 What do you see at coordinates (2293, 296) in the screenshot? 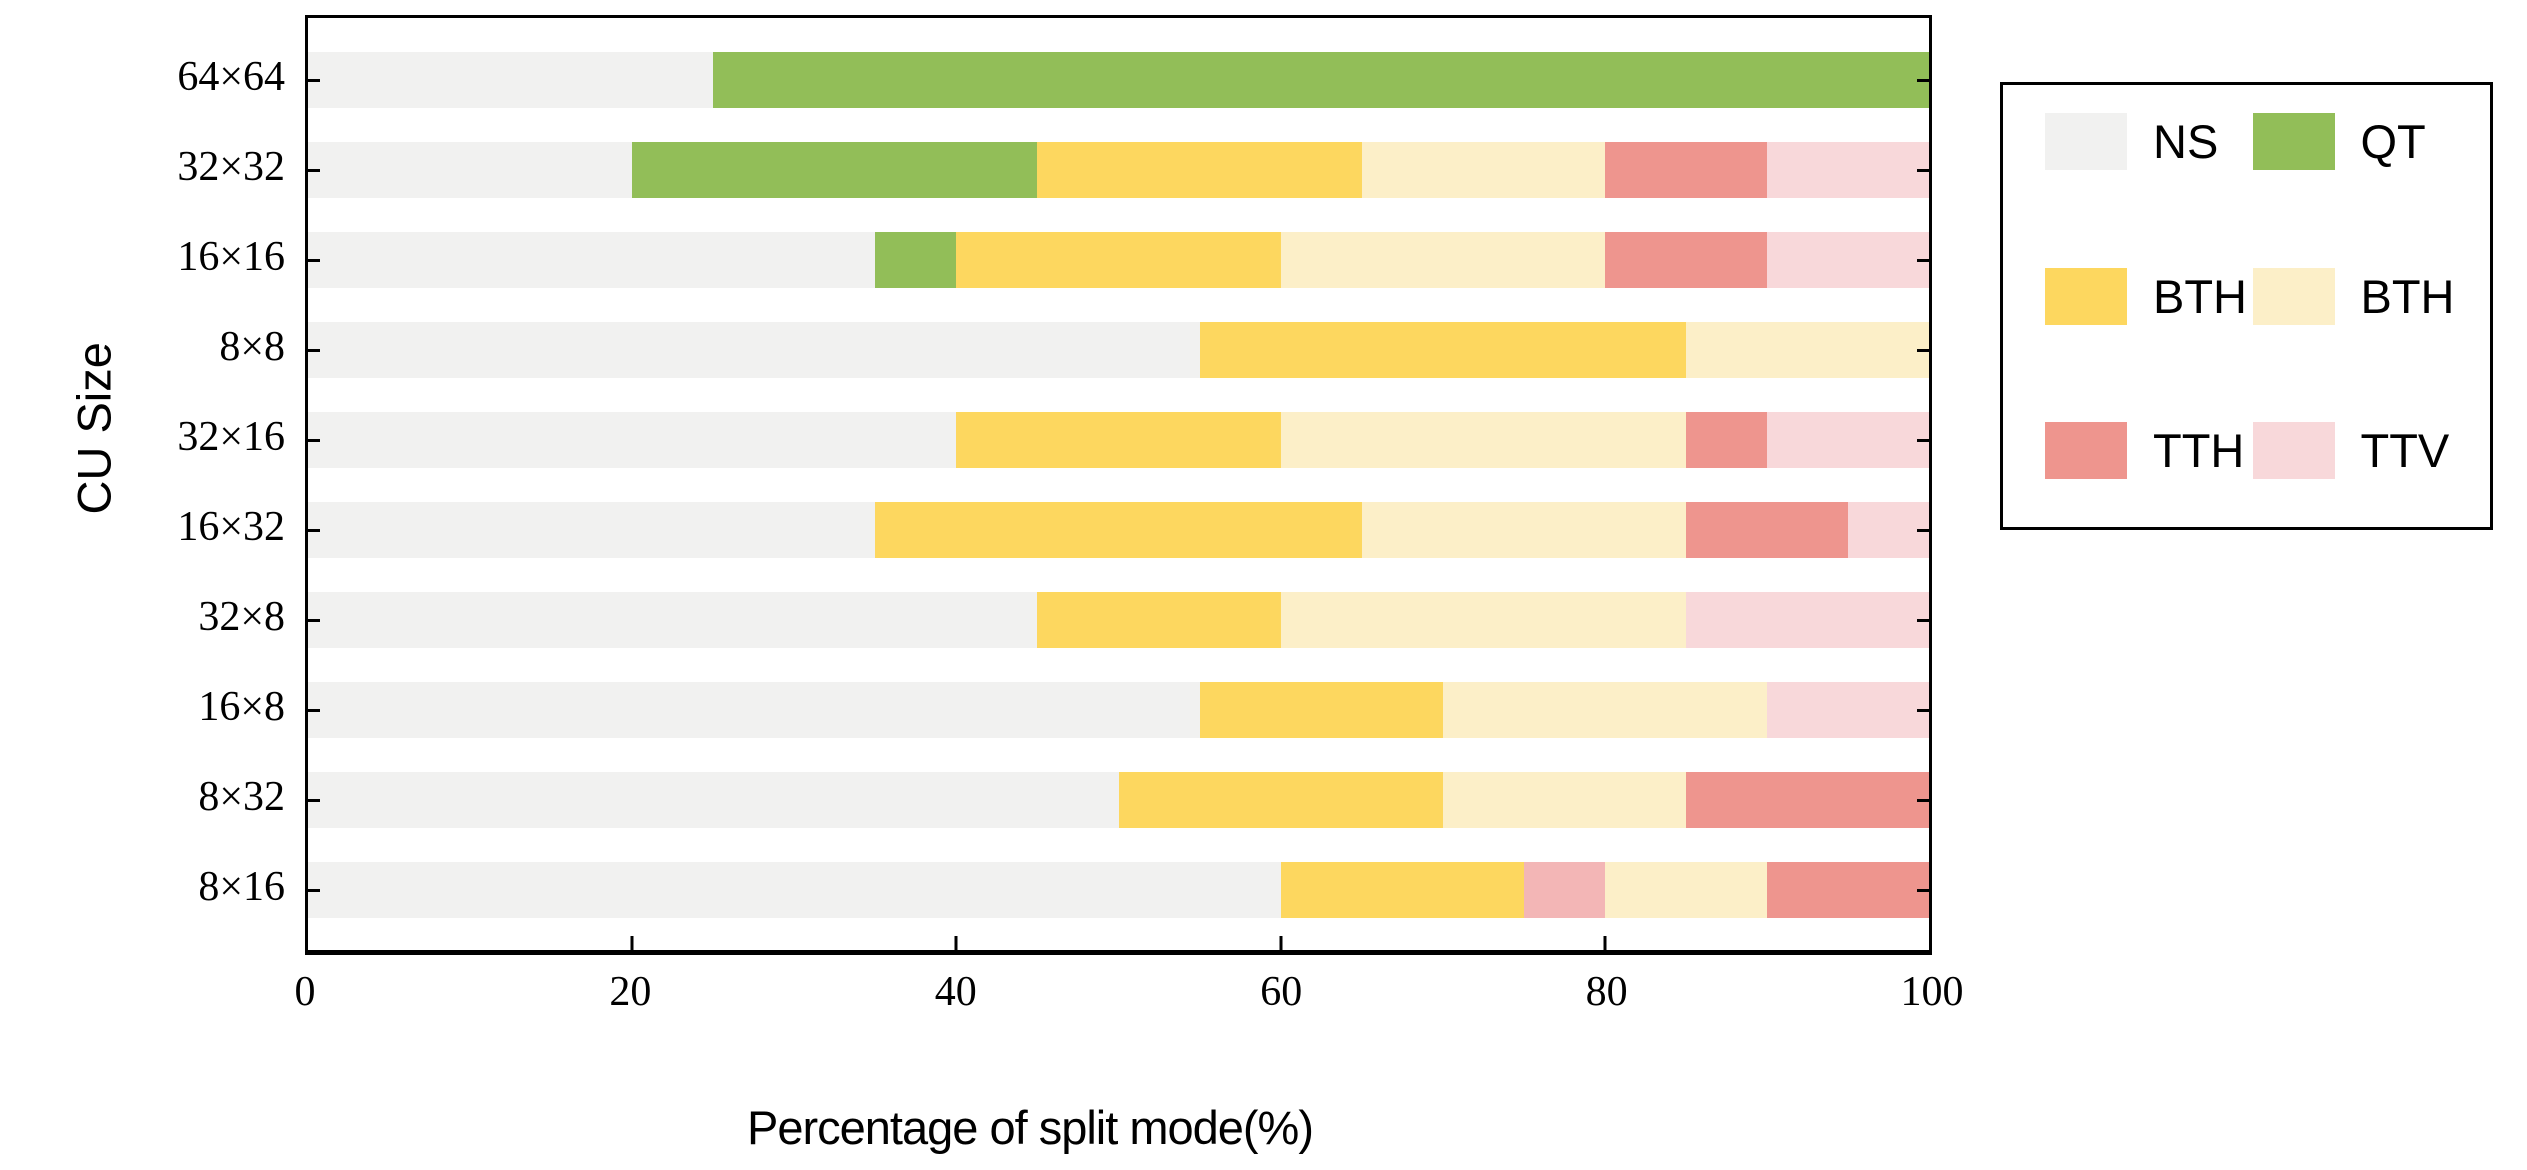
I see `legend-swatch-btv` at bounding box center [2293, 296].